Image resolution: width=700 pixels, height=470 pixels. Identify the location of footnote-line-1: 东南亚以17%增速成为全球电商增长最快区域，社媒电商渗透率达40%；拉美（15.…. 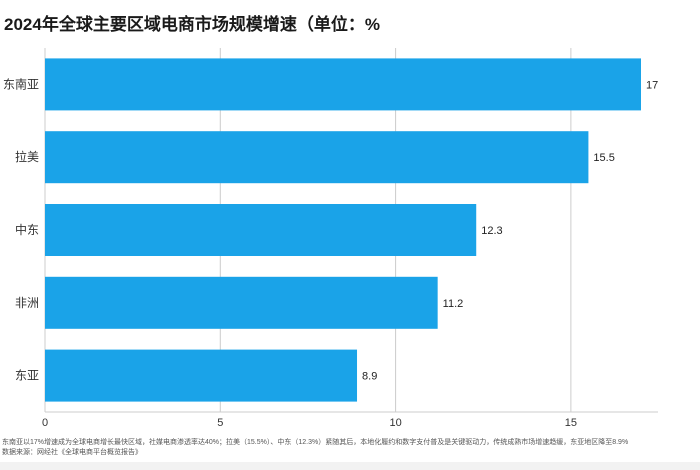
(315, 442).